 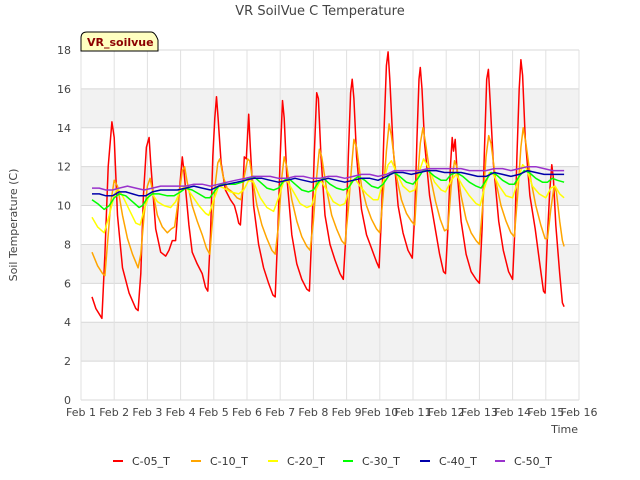 I want to click on x-tick-label: Feb 1, so click(x=81, y=412).